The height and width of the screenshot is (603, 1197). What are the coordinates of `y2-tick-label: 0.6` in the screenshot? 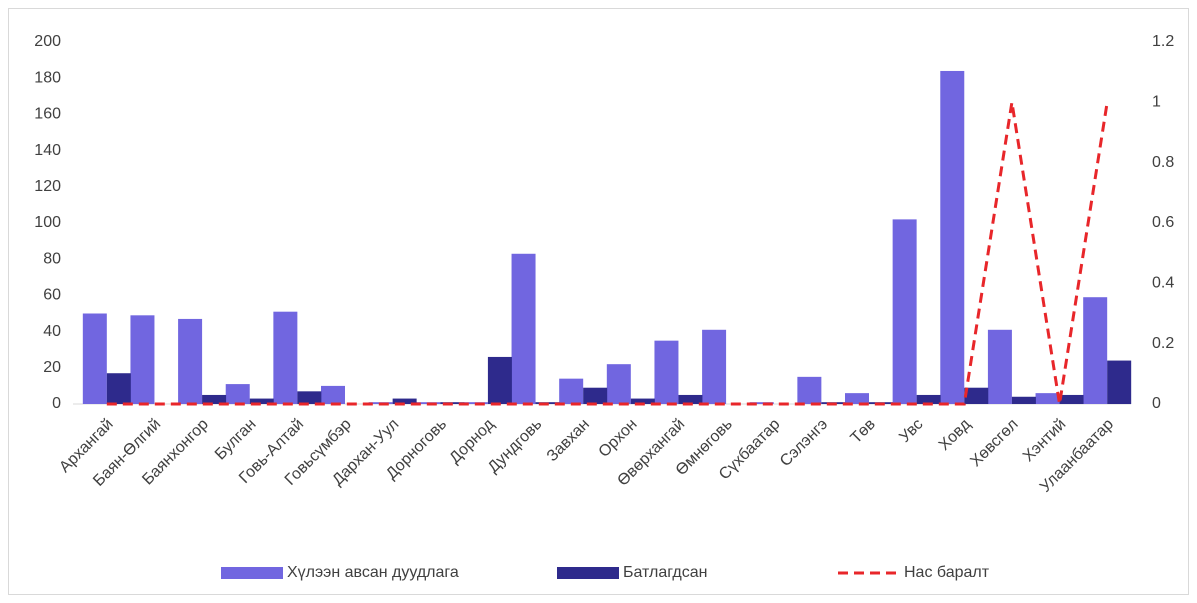 It's located at (1163, 222).